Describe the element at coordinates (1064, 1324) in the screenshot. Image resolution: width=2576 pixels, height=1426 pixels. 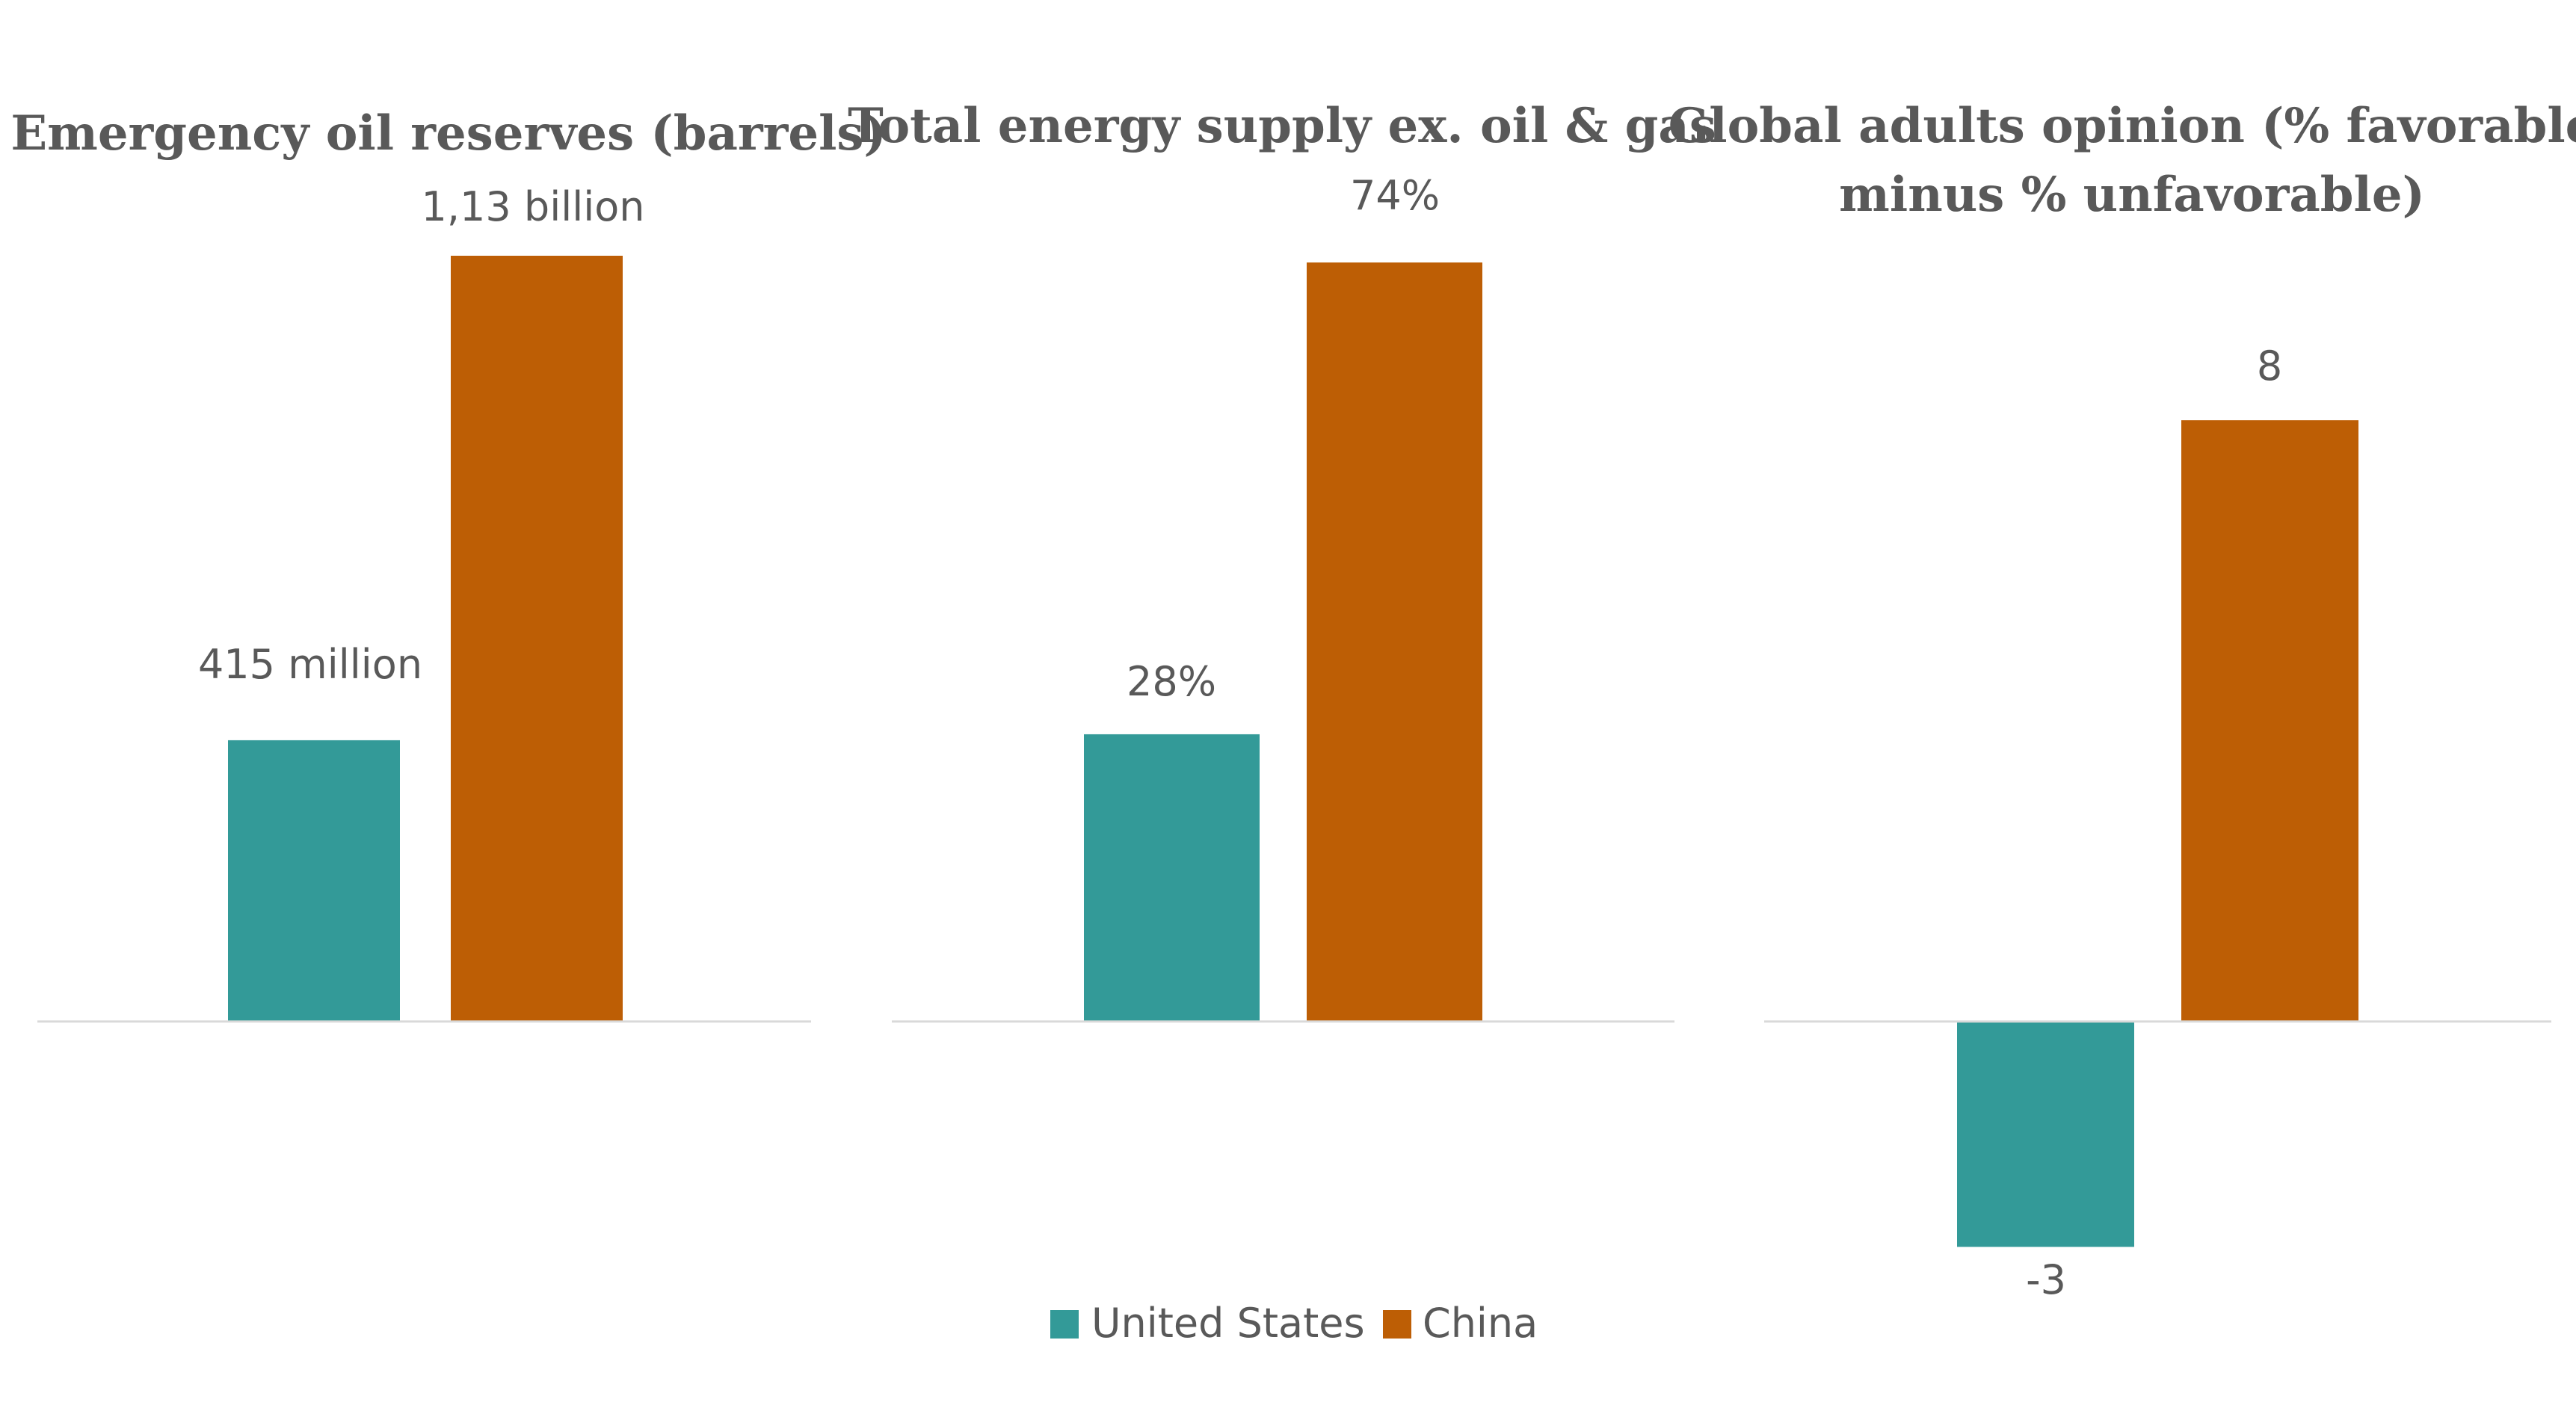
I see `legend-swatch-united-states` at that location.